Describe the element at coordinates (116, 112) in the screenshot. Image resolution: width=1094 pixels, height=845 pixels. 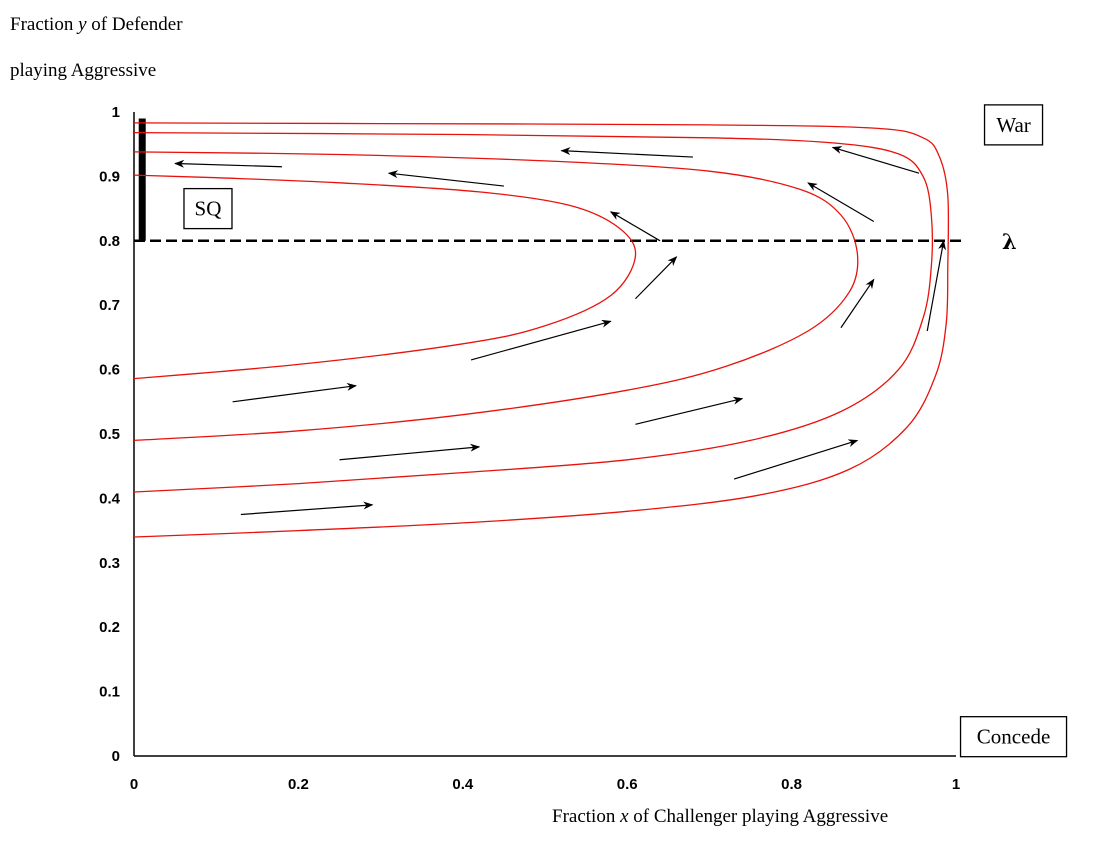
I see `y-tick-label: 1` at that location.